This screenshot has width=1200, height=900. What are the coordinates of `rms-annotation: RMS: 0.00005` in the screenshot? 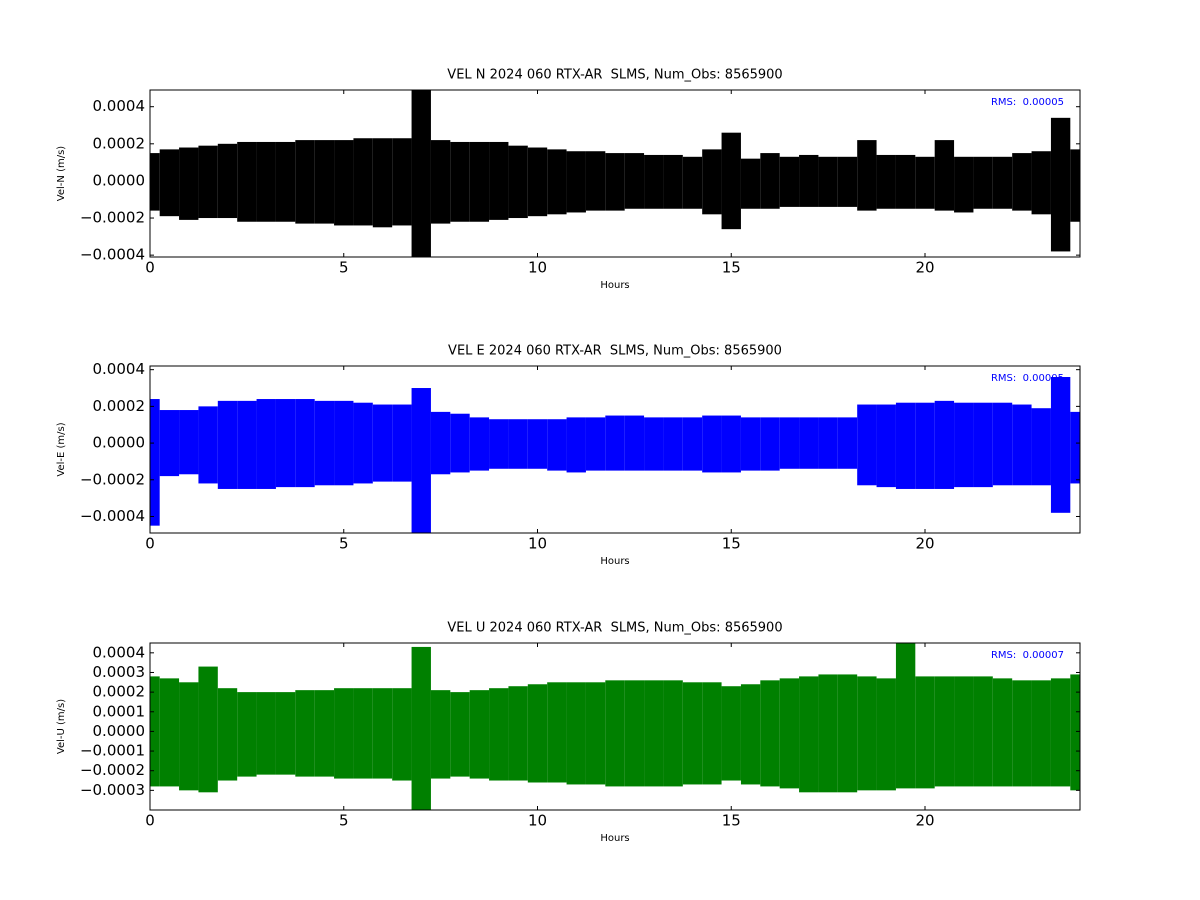 It's located at (1027, 378).